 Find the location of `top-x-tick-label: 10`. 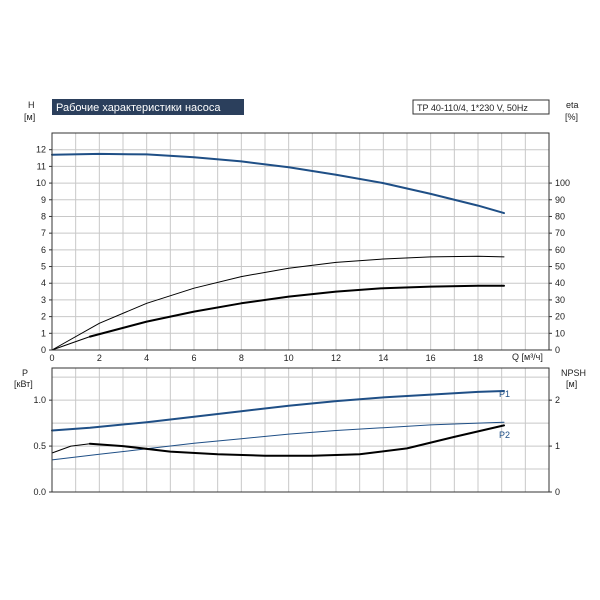

top-x-tick-label: 10 is located at coordinates (289, 358).